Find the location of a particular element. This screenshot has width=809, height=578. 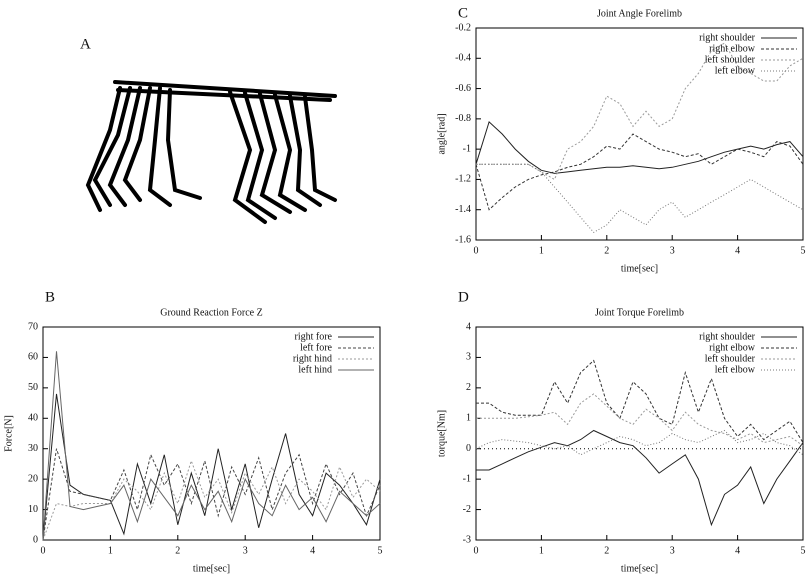

panel-label: A is located at coordinates (85, 44).